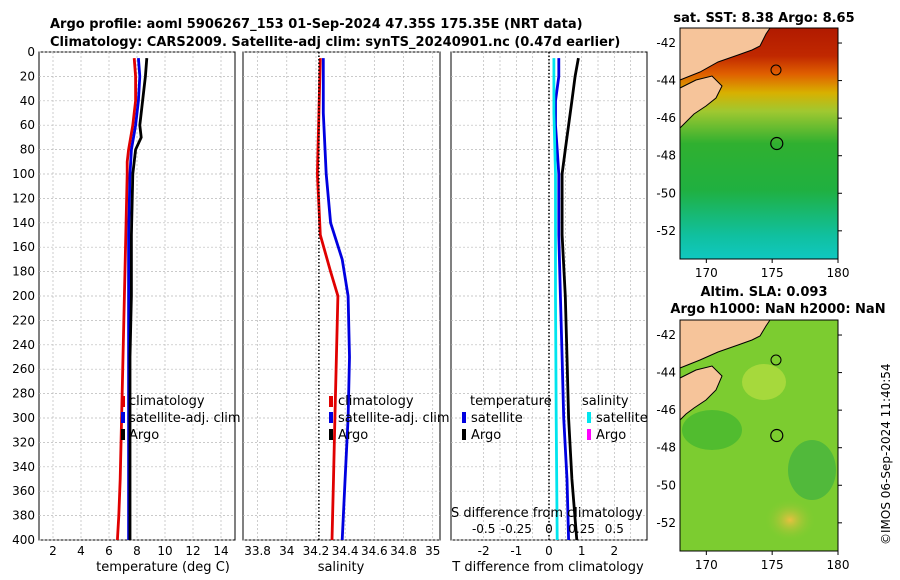 Image resolution: width=900 pixels, height=580 pixels. What do you see at coordinates (497, 418) in the screenshot?
I see `legend-temp-satellite: satellite` at bounding box center [497, 418].